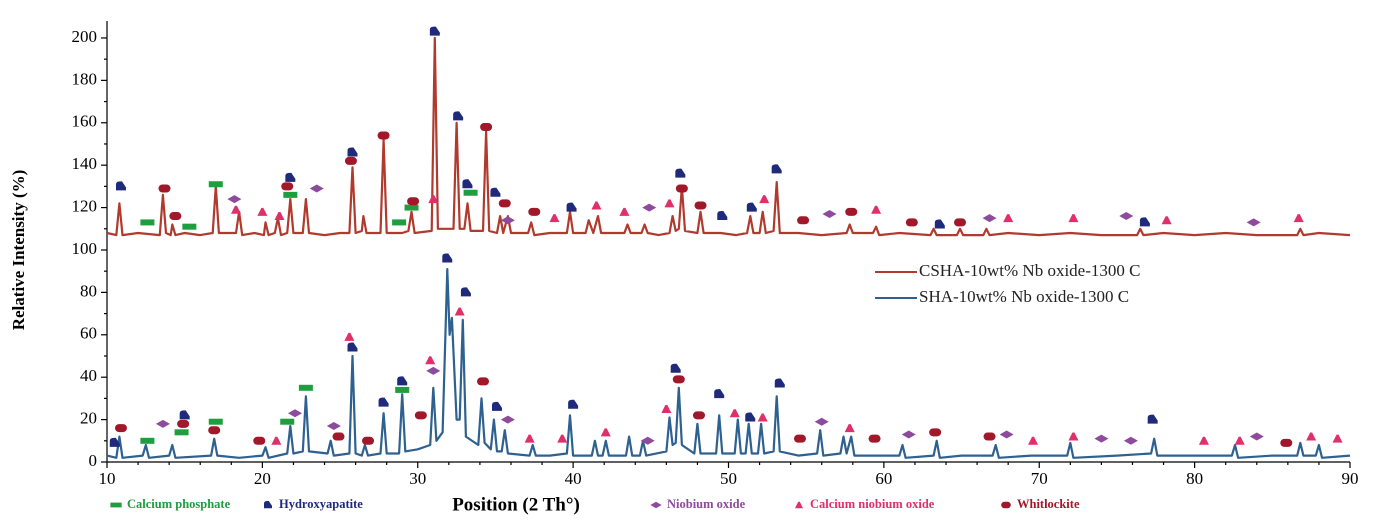  I want to click on phase-legend-label: Calcium niobium oxide, so click(872, 504).